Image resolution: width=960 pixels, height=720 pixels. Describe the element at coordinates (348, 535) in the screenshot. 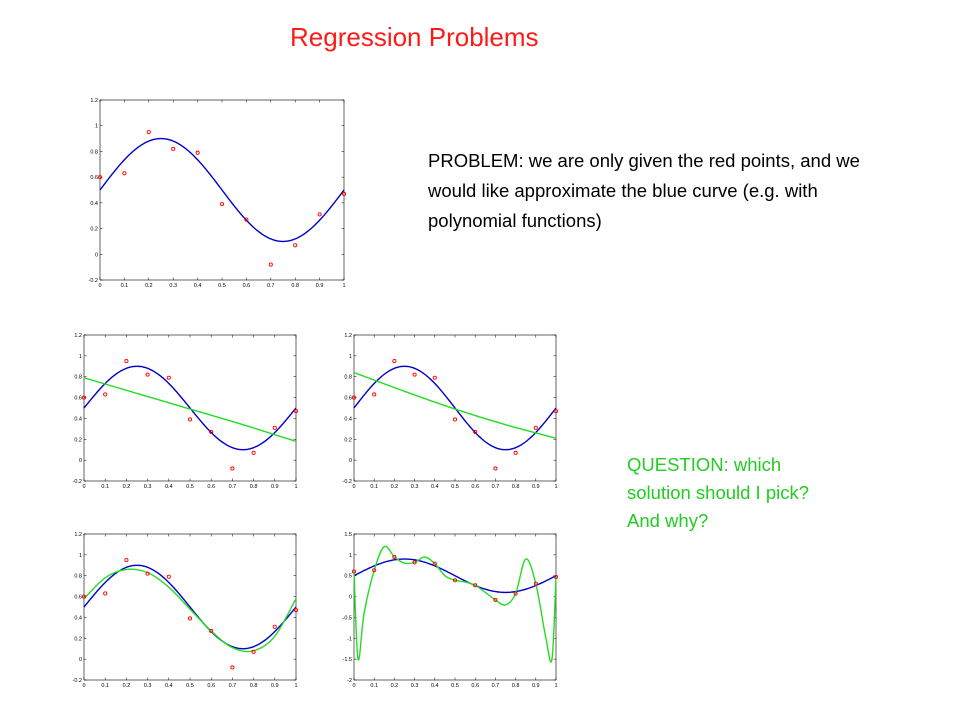

I see `y-tick-label: 1.5` at that location.